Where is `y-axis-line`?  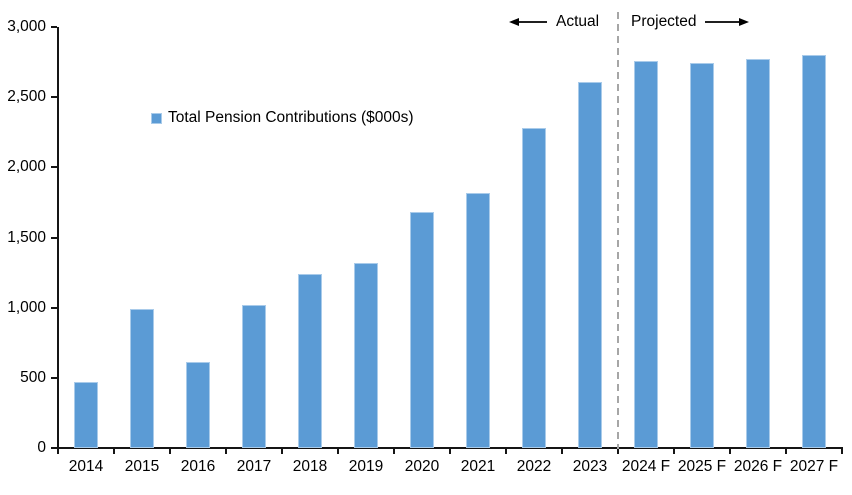 y-axis-line is located at coordinates (58, 238).